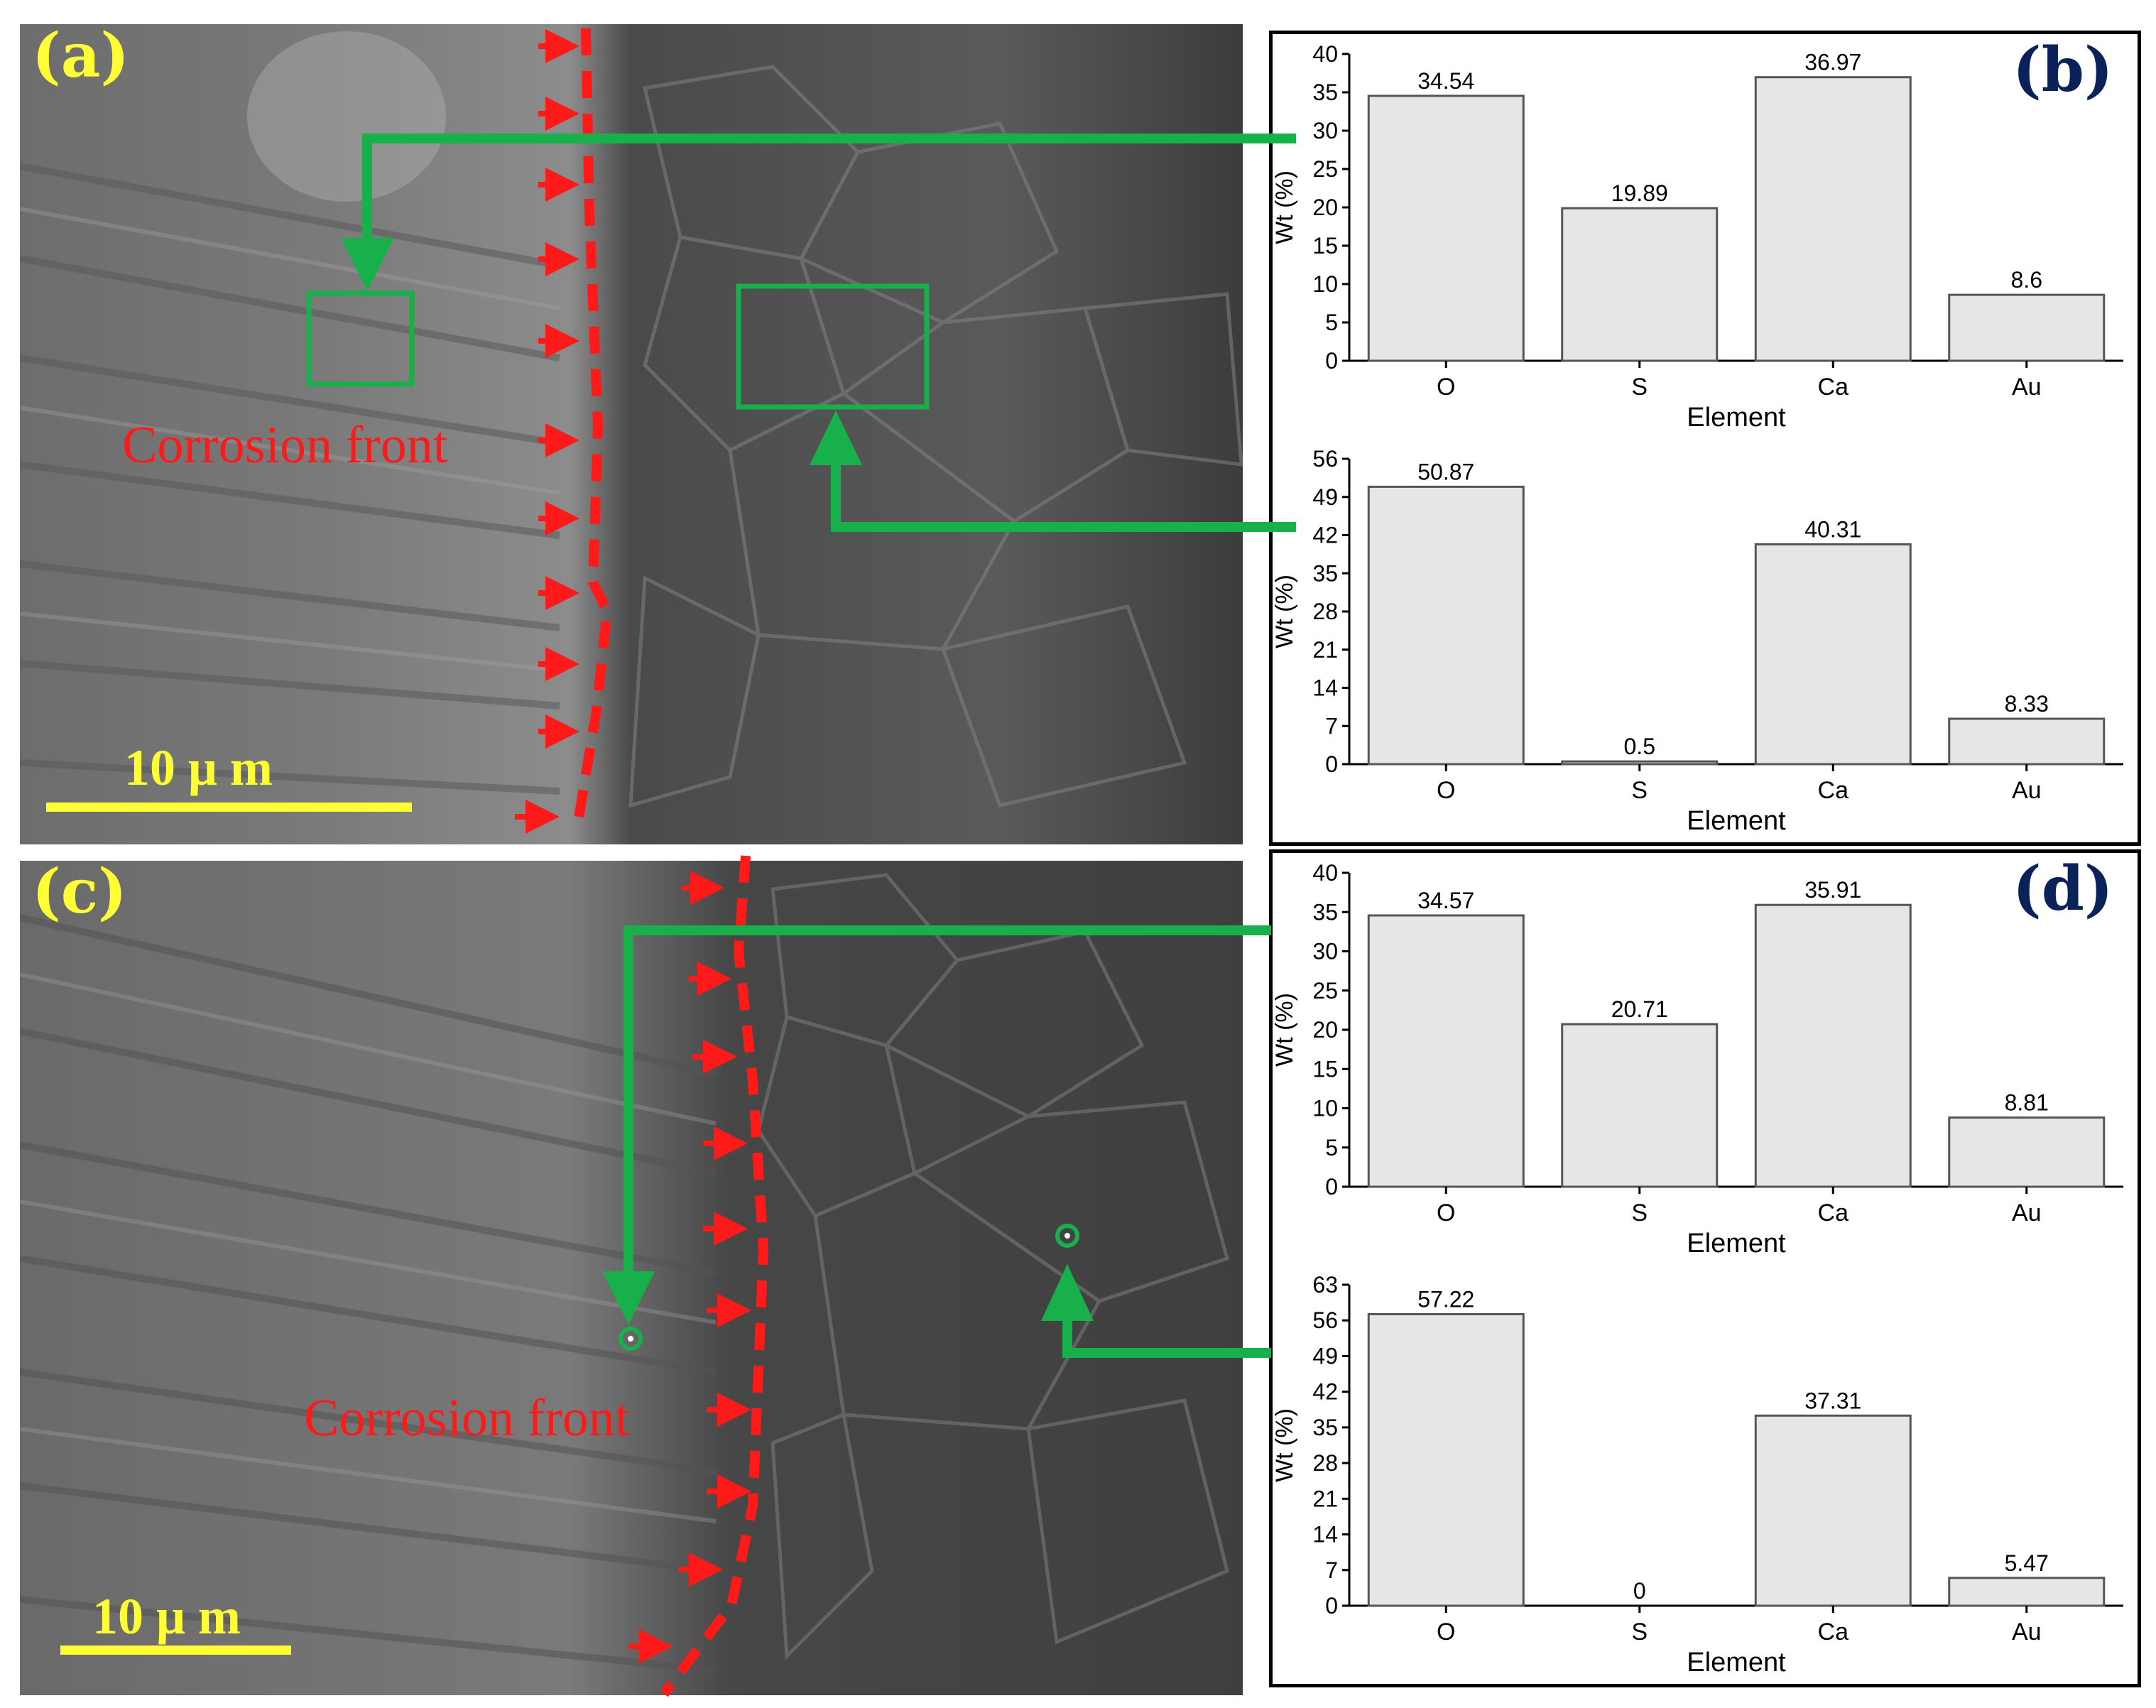  Describe the element at coordinates (2027, 1103) in the screenshot. I see `data-label: 8.81` at that location.